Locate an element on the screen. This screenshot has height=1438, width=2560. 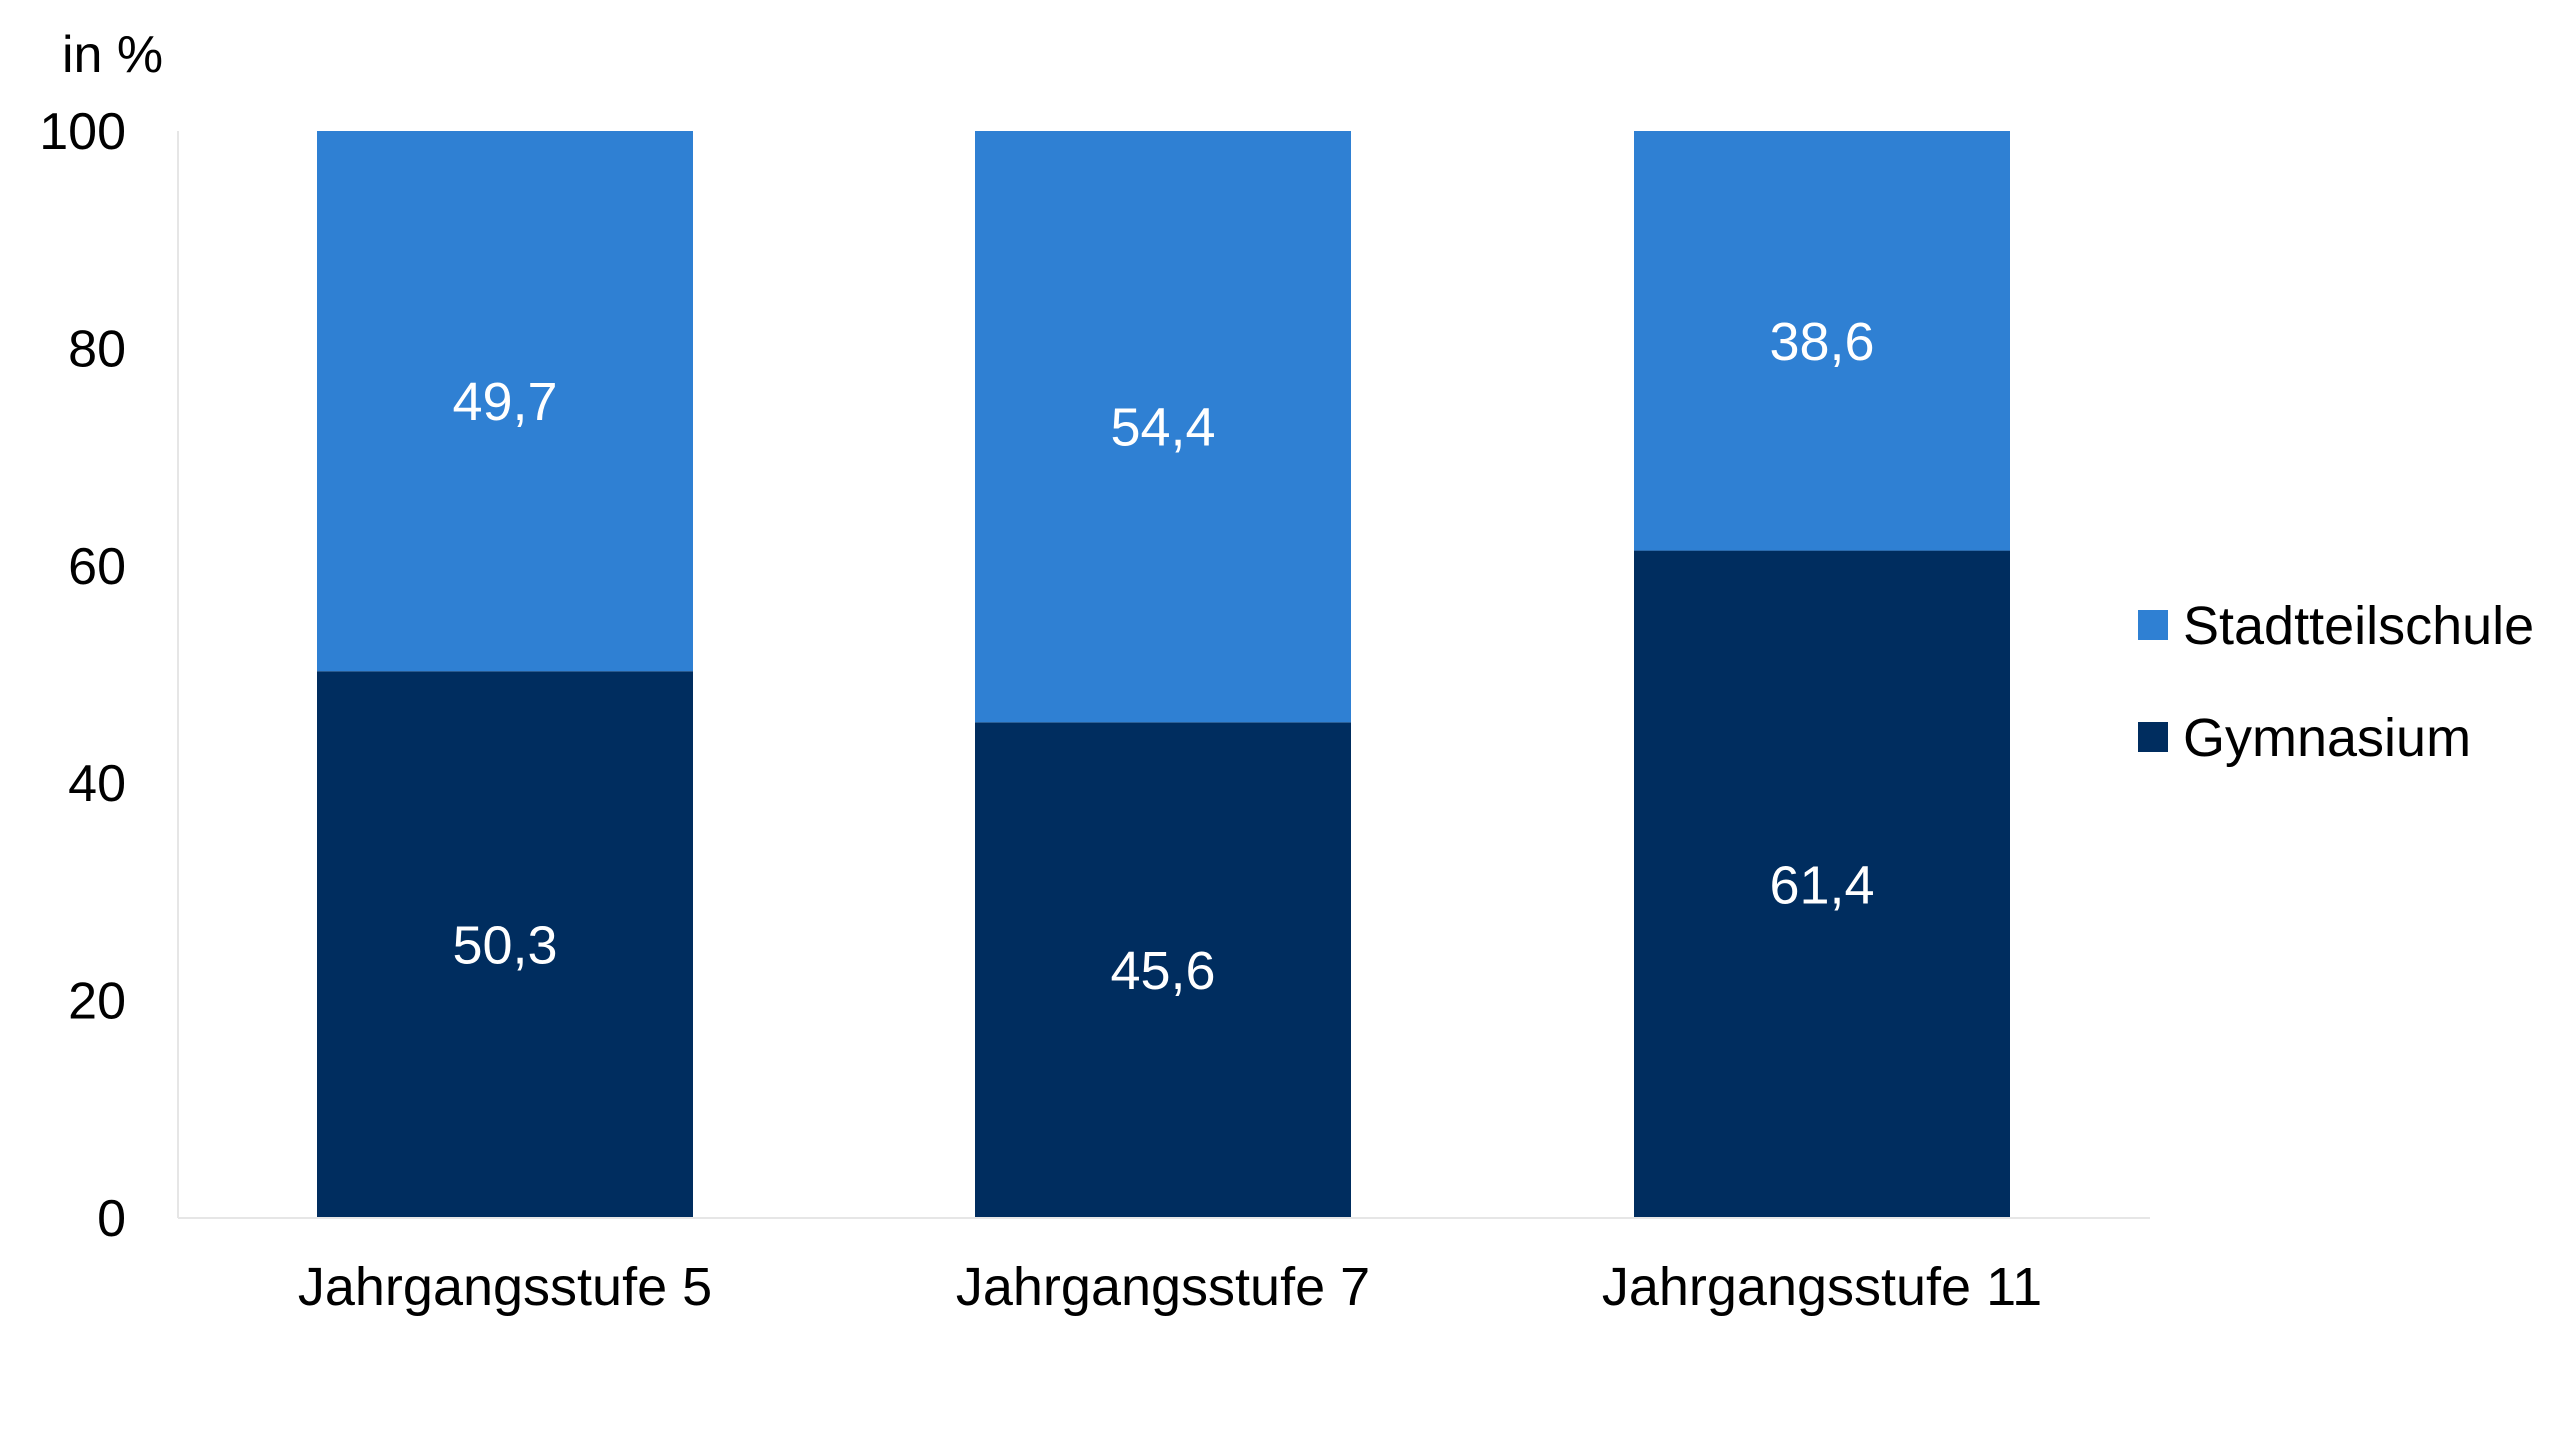
data-label: 50,3 is located at coordinates (504, 946).